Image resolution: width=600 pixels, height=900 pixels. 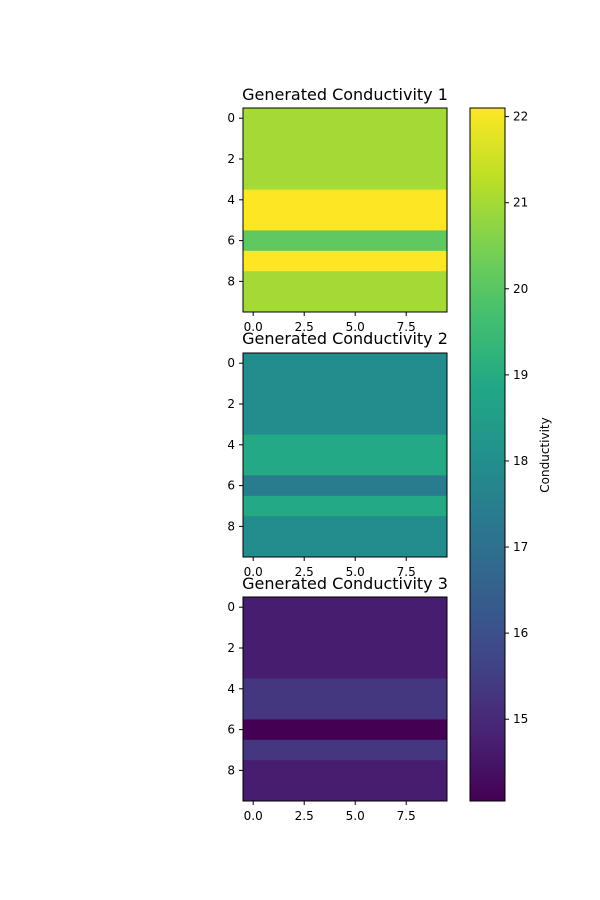 I want to click on x-tick-label-2-2: 5.0, so click(x=355, y=572).